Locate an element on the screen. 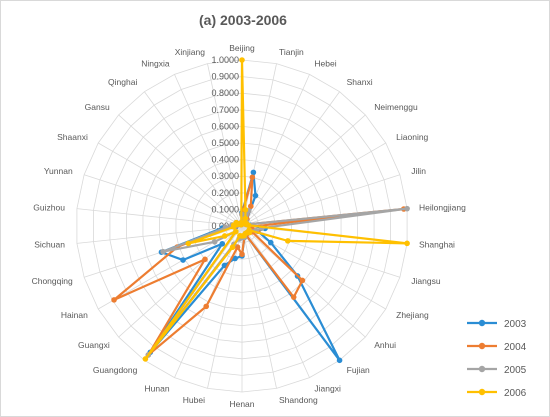  category-label: Shanghai is located at coordinates (437, 245).